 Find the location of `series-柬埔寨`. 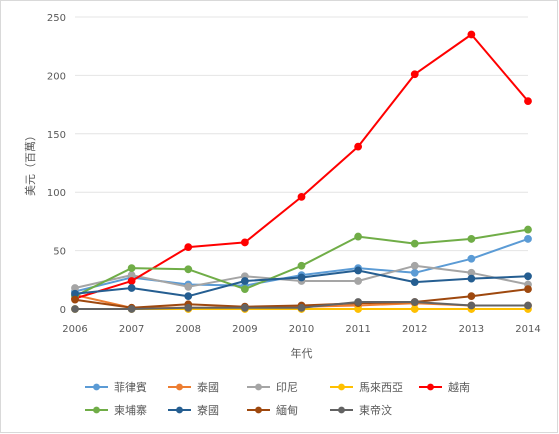

series-柬埔寨 is located at coordinates (301, 263).